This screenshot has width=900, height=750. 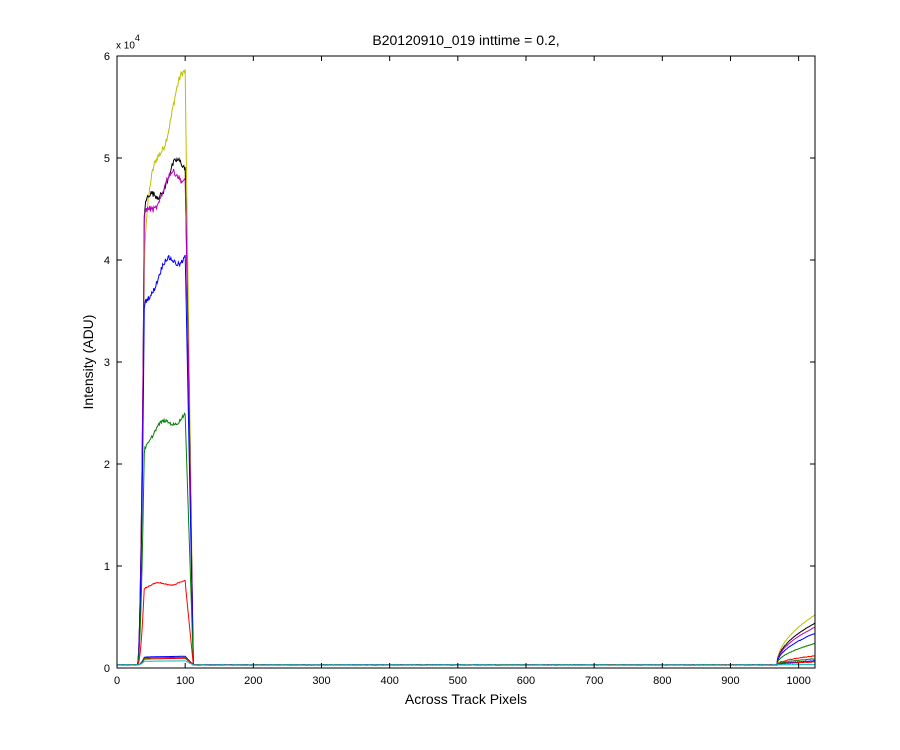 I want to click on y-tick-label: 3, so click(x=107, y=363).